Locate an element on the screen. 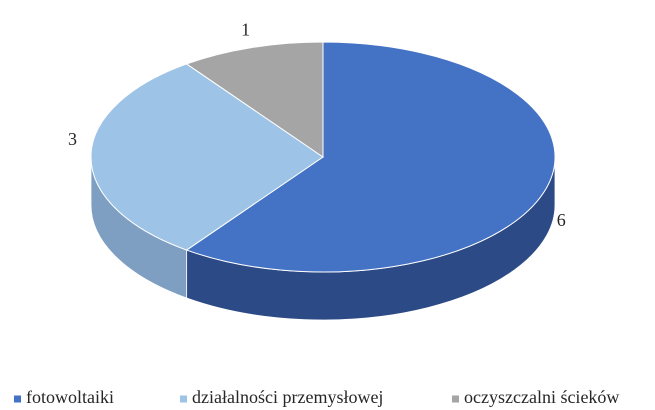 The image size is (655, 410). slice is located at coordinates (254, 99).